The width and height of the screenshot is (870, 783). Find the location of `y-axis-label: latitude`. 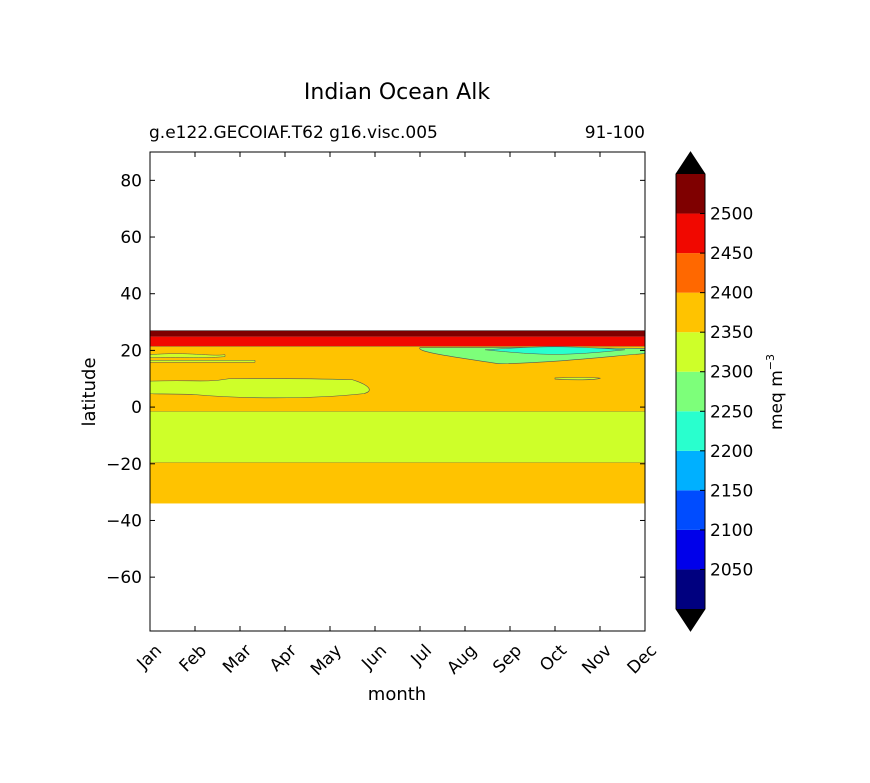

y-axis-label: latitude is located at coordinates (89, 391).